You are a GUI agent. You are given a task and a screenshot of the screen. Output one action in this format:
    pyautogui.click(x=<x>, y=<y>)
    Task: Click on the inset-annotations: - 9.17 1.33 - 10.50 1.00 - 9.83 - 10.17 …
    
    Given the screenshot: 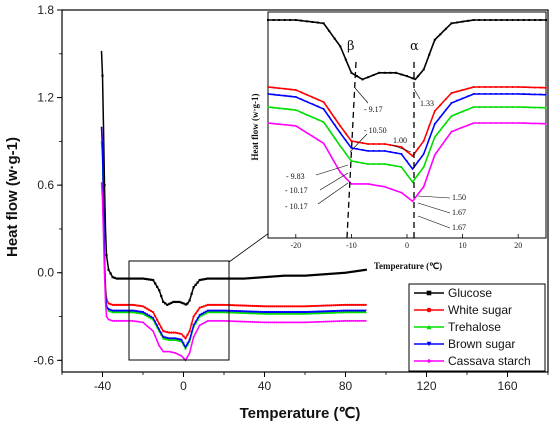 What is the action you would take?
    pyautogui.click(x=375, y=159)
    